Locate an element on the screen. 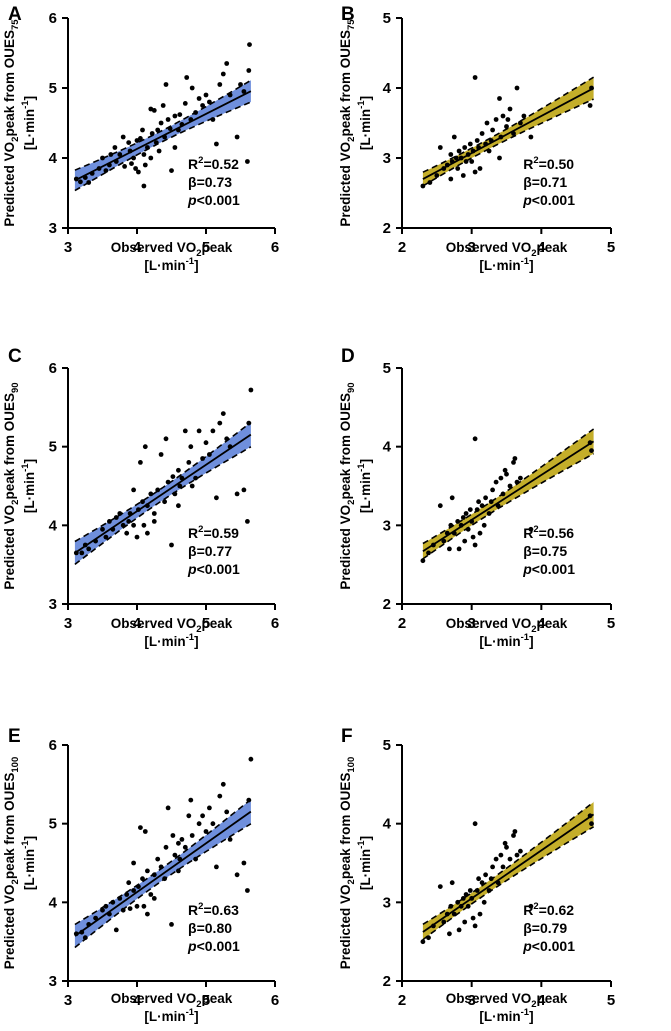  x-tick-label: 2 is located at coordinates (402, 623).